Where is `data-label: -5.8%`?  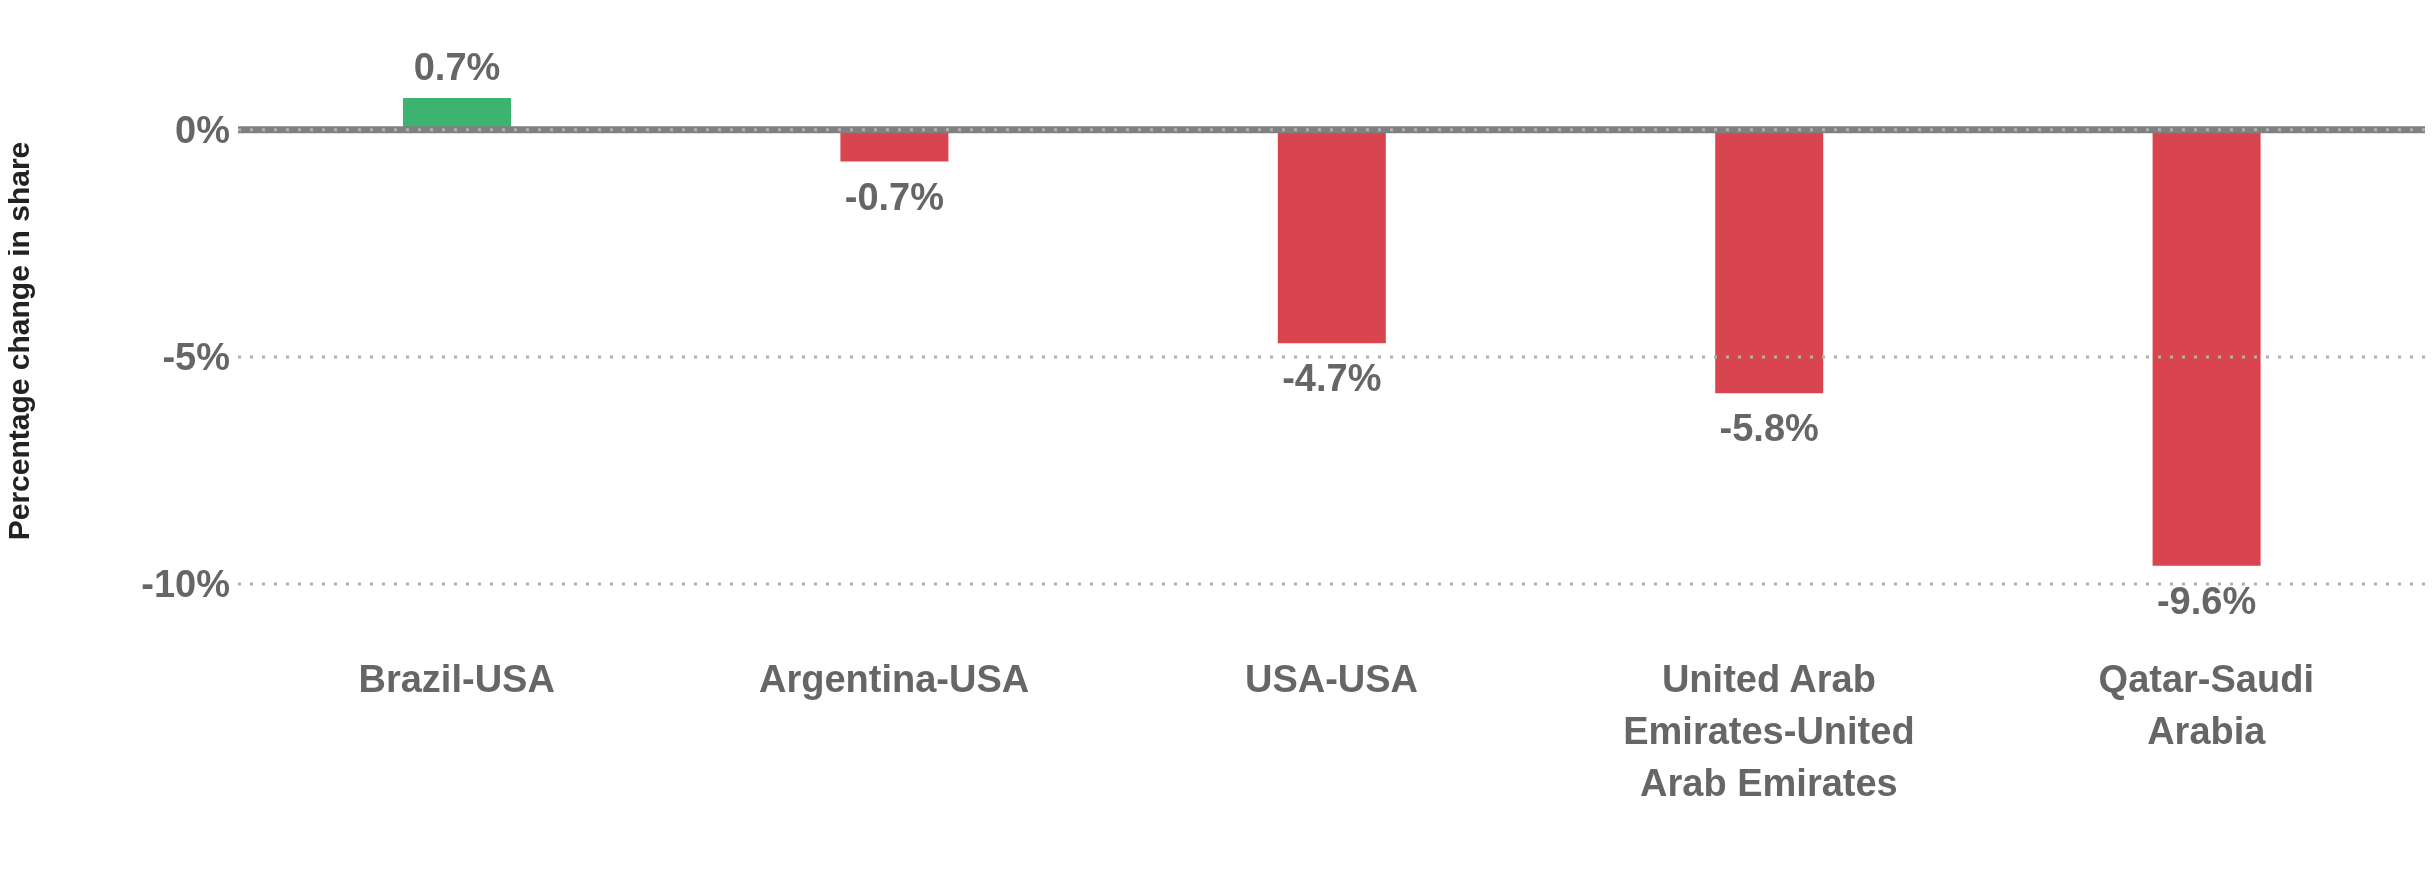
data-label: -5.8% is located at coordinates (1769, 428).